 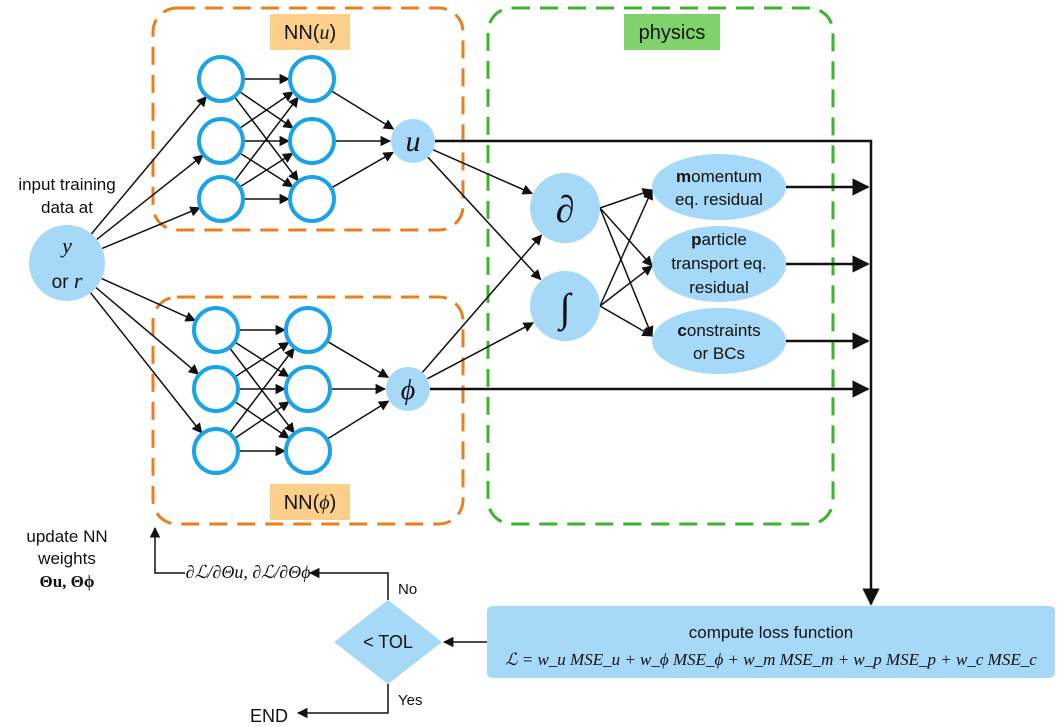 What do you see at coordinates (342, 701) in the screenshot?
I see `yes-branch-line` at bounding box center [342, 701].